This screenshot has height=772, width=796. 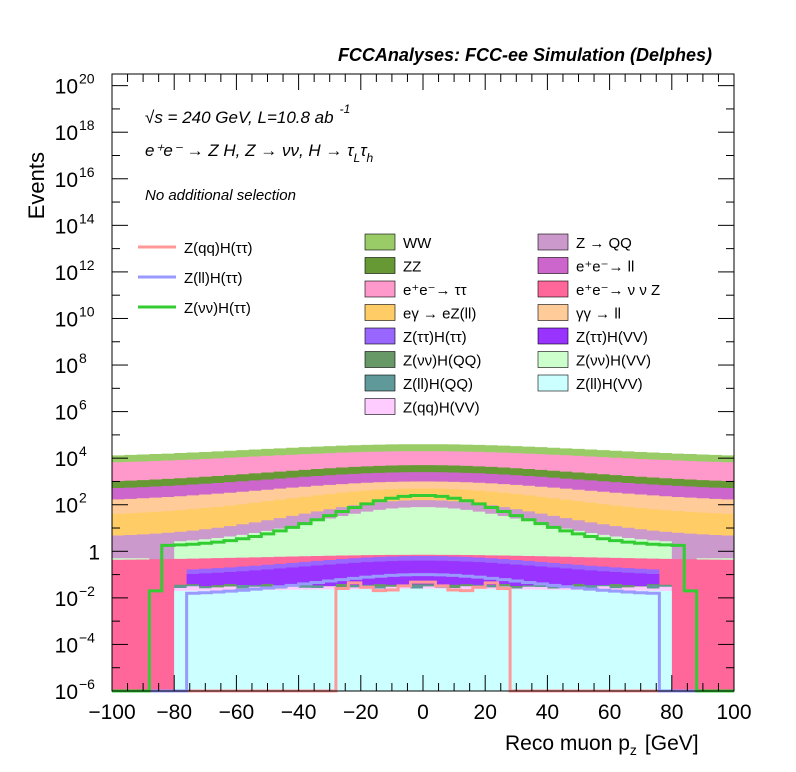 I want to click on y-tick-label-sup-7: 8, so click(x=83, y=358).